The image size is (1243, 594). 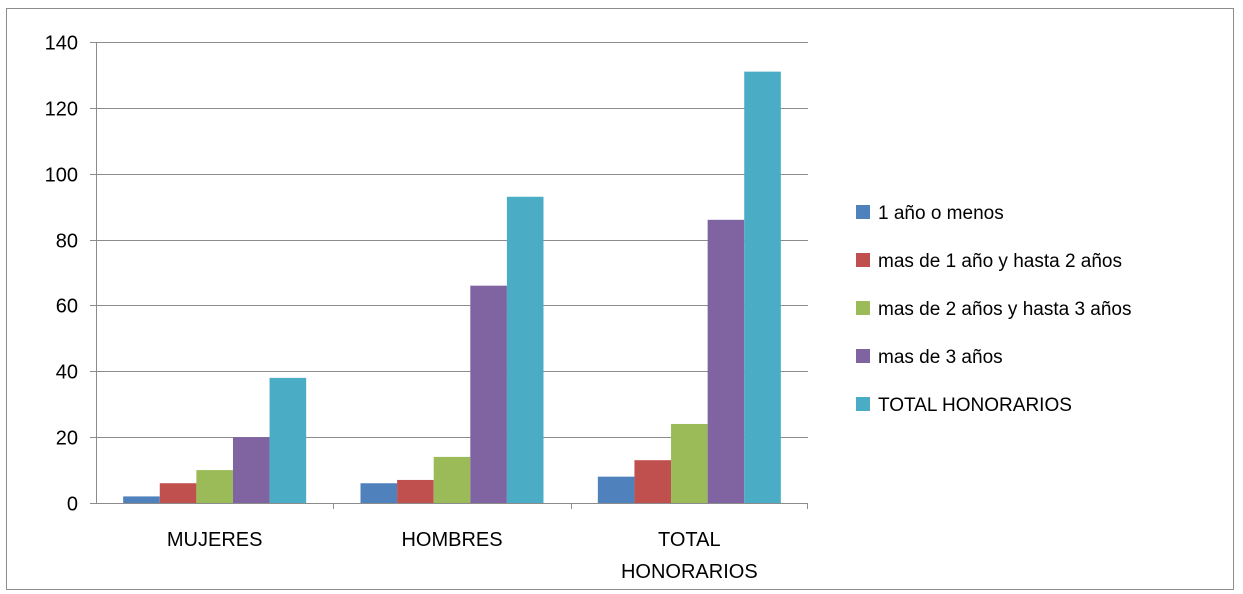 I want to click on legend-label: mas de 3 años, so click(x=940, y=357).